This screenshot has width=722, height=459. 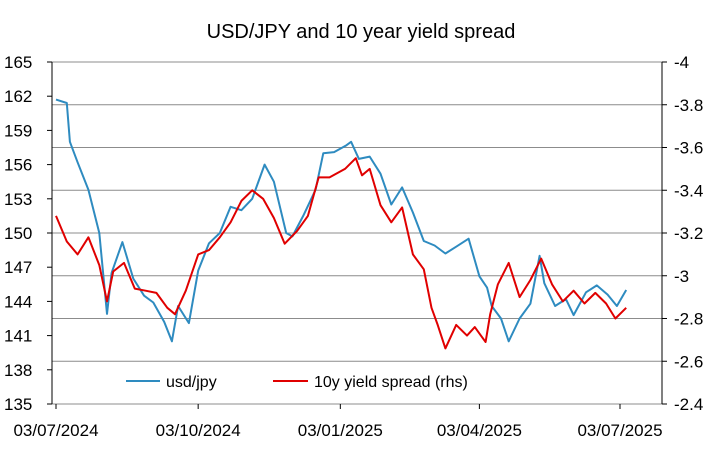 I want to click on right-tick-label: -3.6, so click(x=688, y=148).